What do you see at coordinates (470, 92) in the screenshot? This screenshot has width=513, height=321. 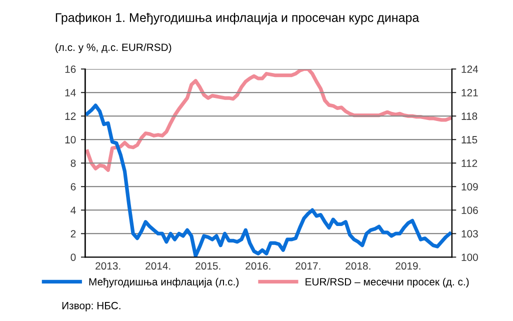 I see `y2-tick-label: 121` at bounding box center [470, 92].